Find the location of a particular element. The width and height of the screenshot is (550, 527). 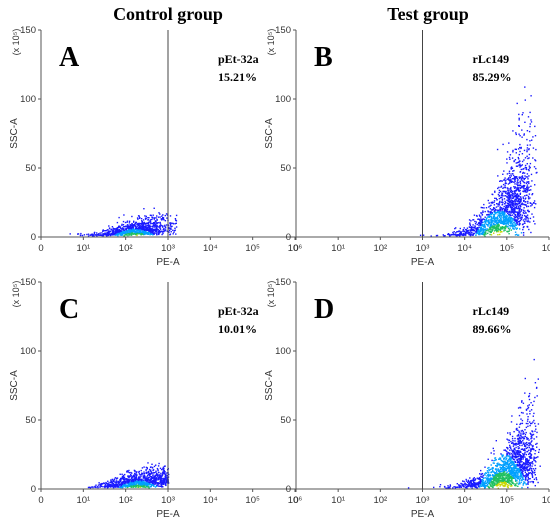

scatter-points-A is located at coordinates (123, 222).